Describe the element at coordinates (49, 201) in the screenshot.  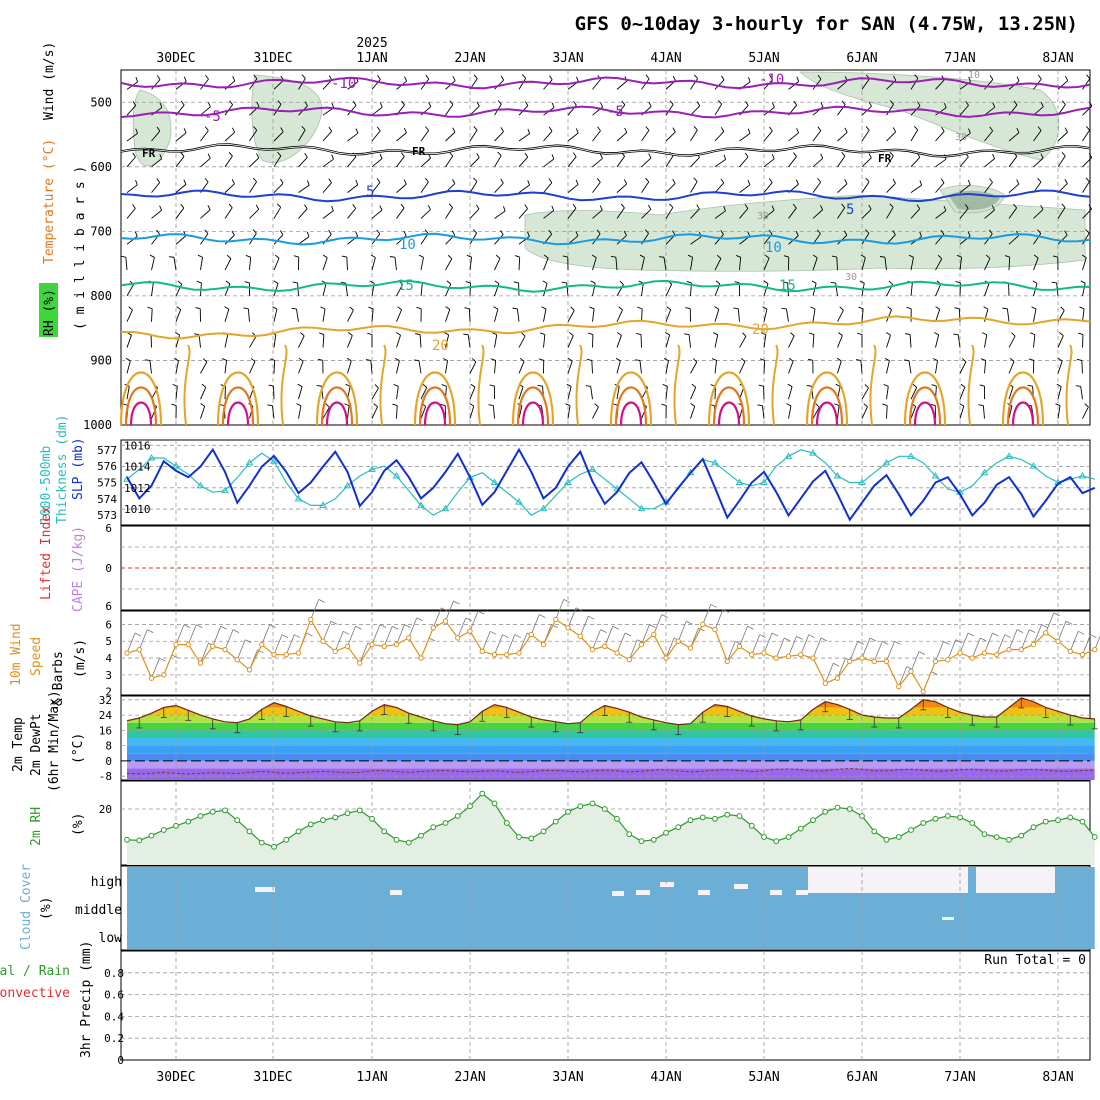
I see `upper-air-temperature-label: Temperature (°C)` at that location.